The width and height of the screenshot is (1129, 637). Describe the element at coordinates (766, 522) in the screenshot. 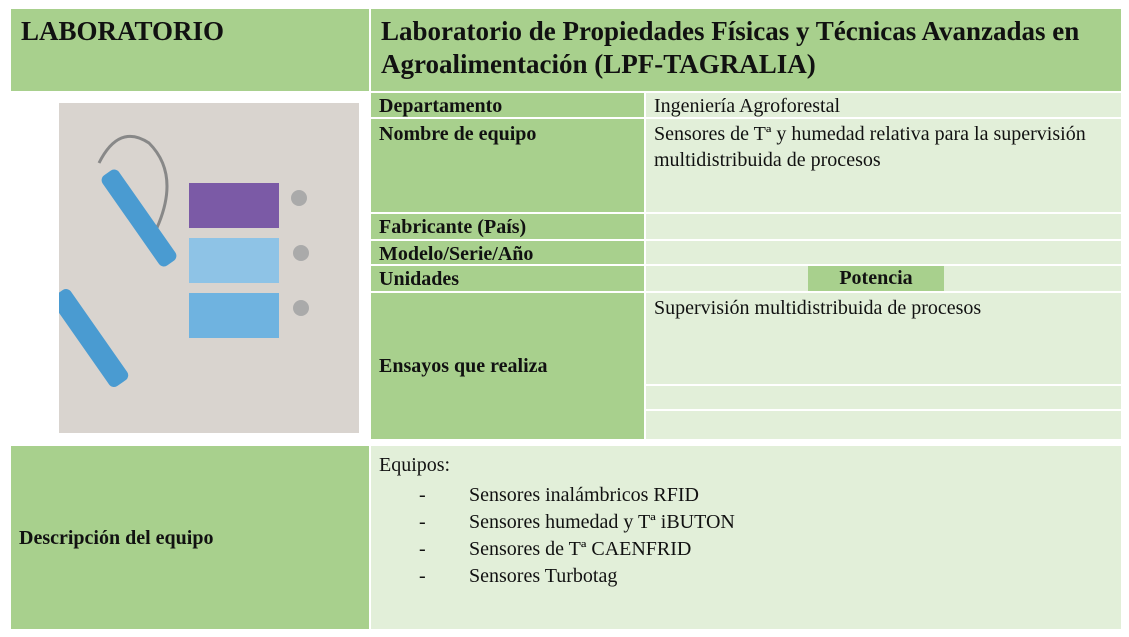

I see `equipment-item: Sensores humedad y Tª iBUTON` at that location.